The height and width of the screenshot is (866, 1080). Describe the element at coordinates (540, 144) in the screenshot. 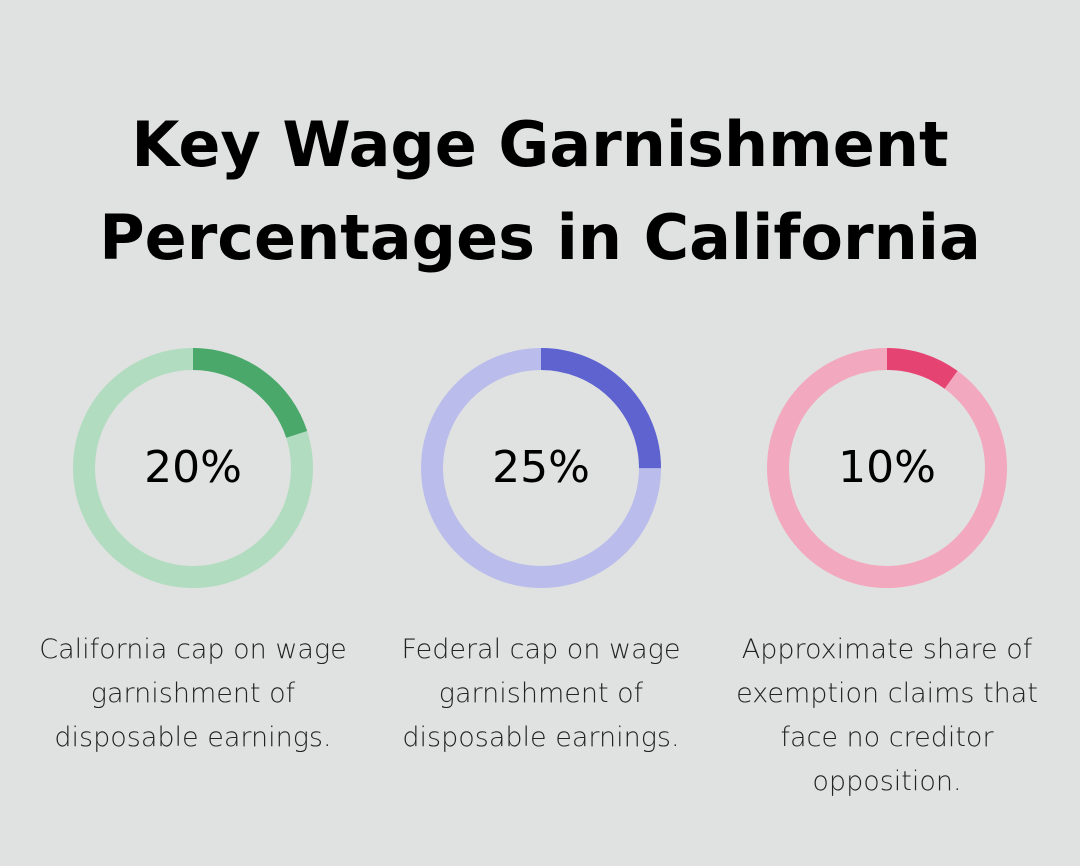

I see `title-line-1: Key Wage Garnishment` at that location.